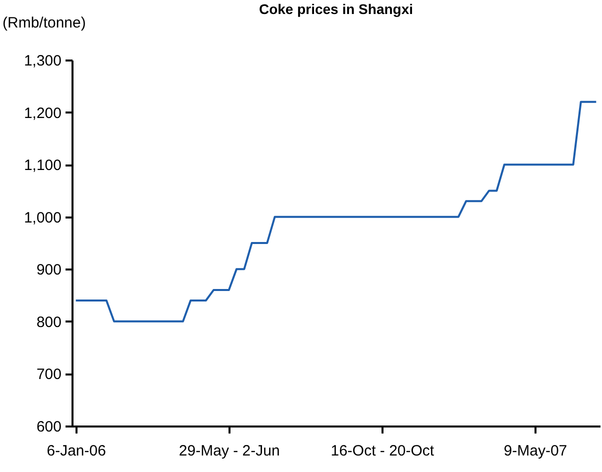  Describe the element at coordinates (76, 451) in the screenshot. I see `x-tick-label: 6-Jan-06` at that location.